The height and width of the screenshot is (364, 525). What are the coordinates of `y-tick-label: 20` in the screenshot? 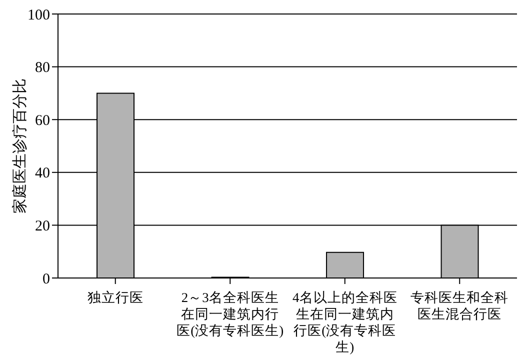 It's located at (42, 226).